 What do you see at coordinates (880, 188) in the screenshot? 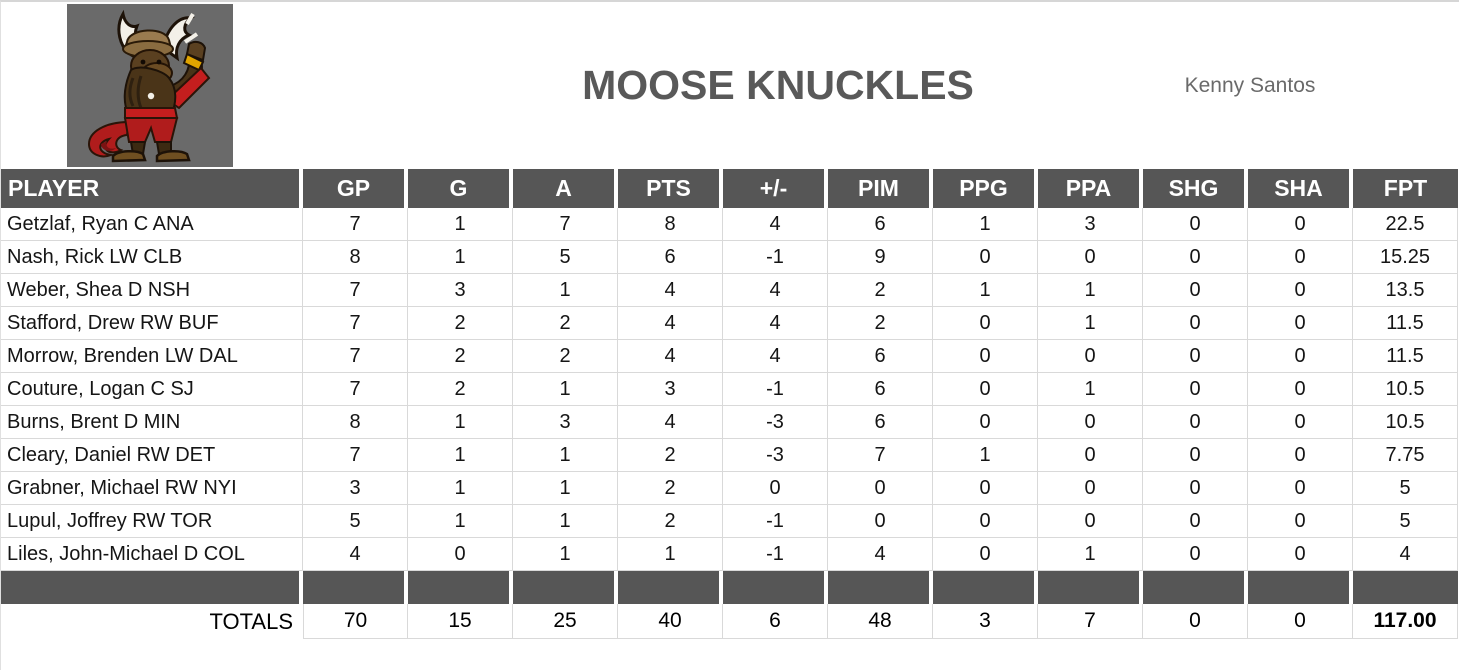
I see `column-header-pim: PIM` at bounding box center [880, 188].